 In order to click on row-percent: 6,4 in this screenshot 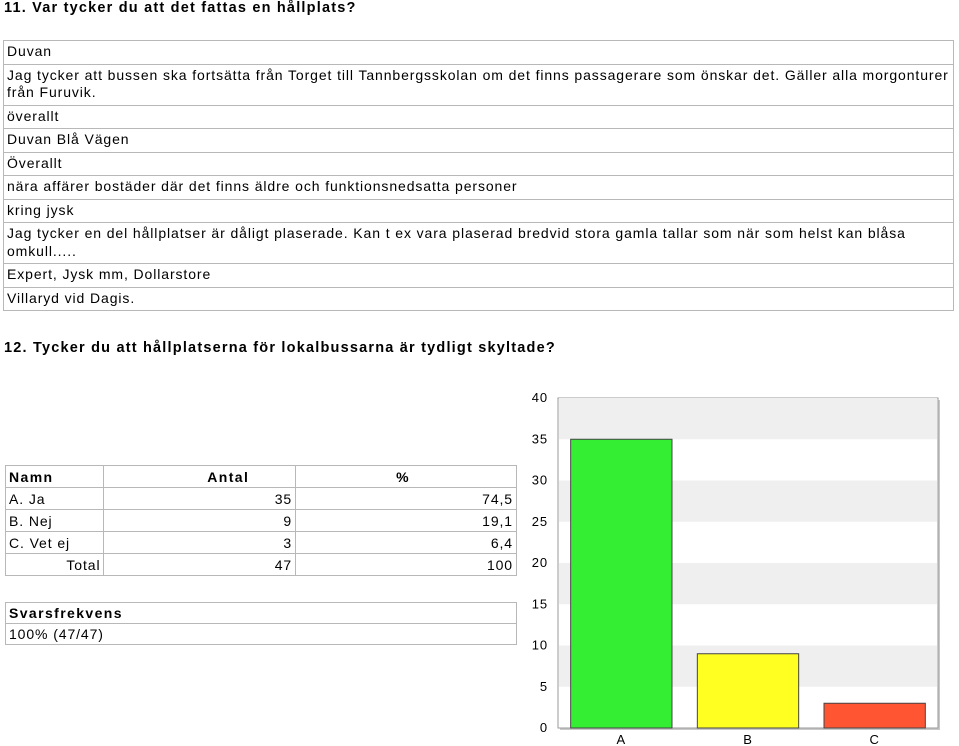, I will do `click(406, 542)`.